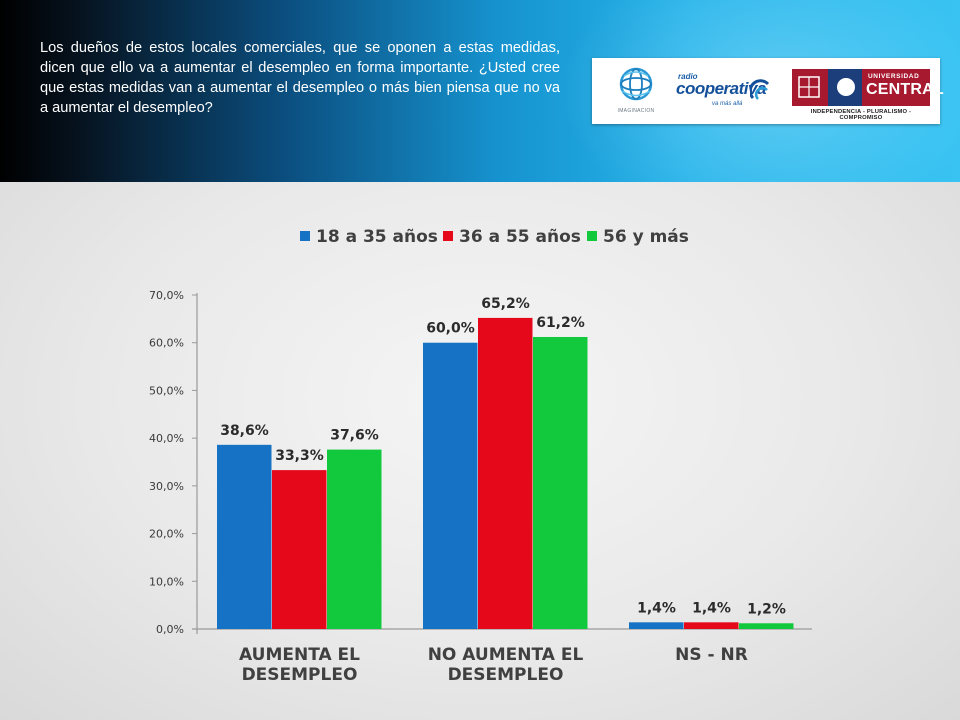 The width and height of the screenshot is (960, 720). Describe the element at coordinates (166, 486) in the screenshot. I see `y-tick-label-3: 30,0%` at that location.